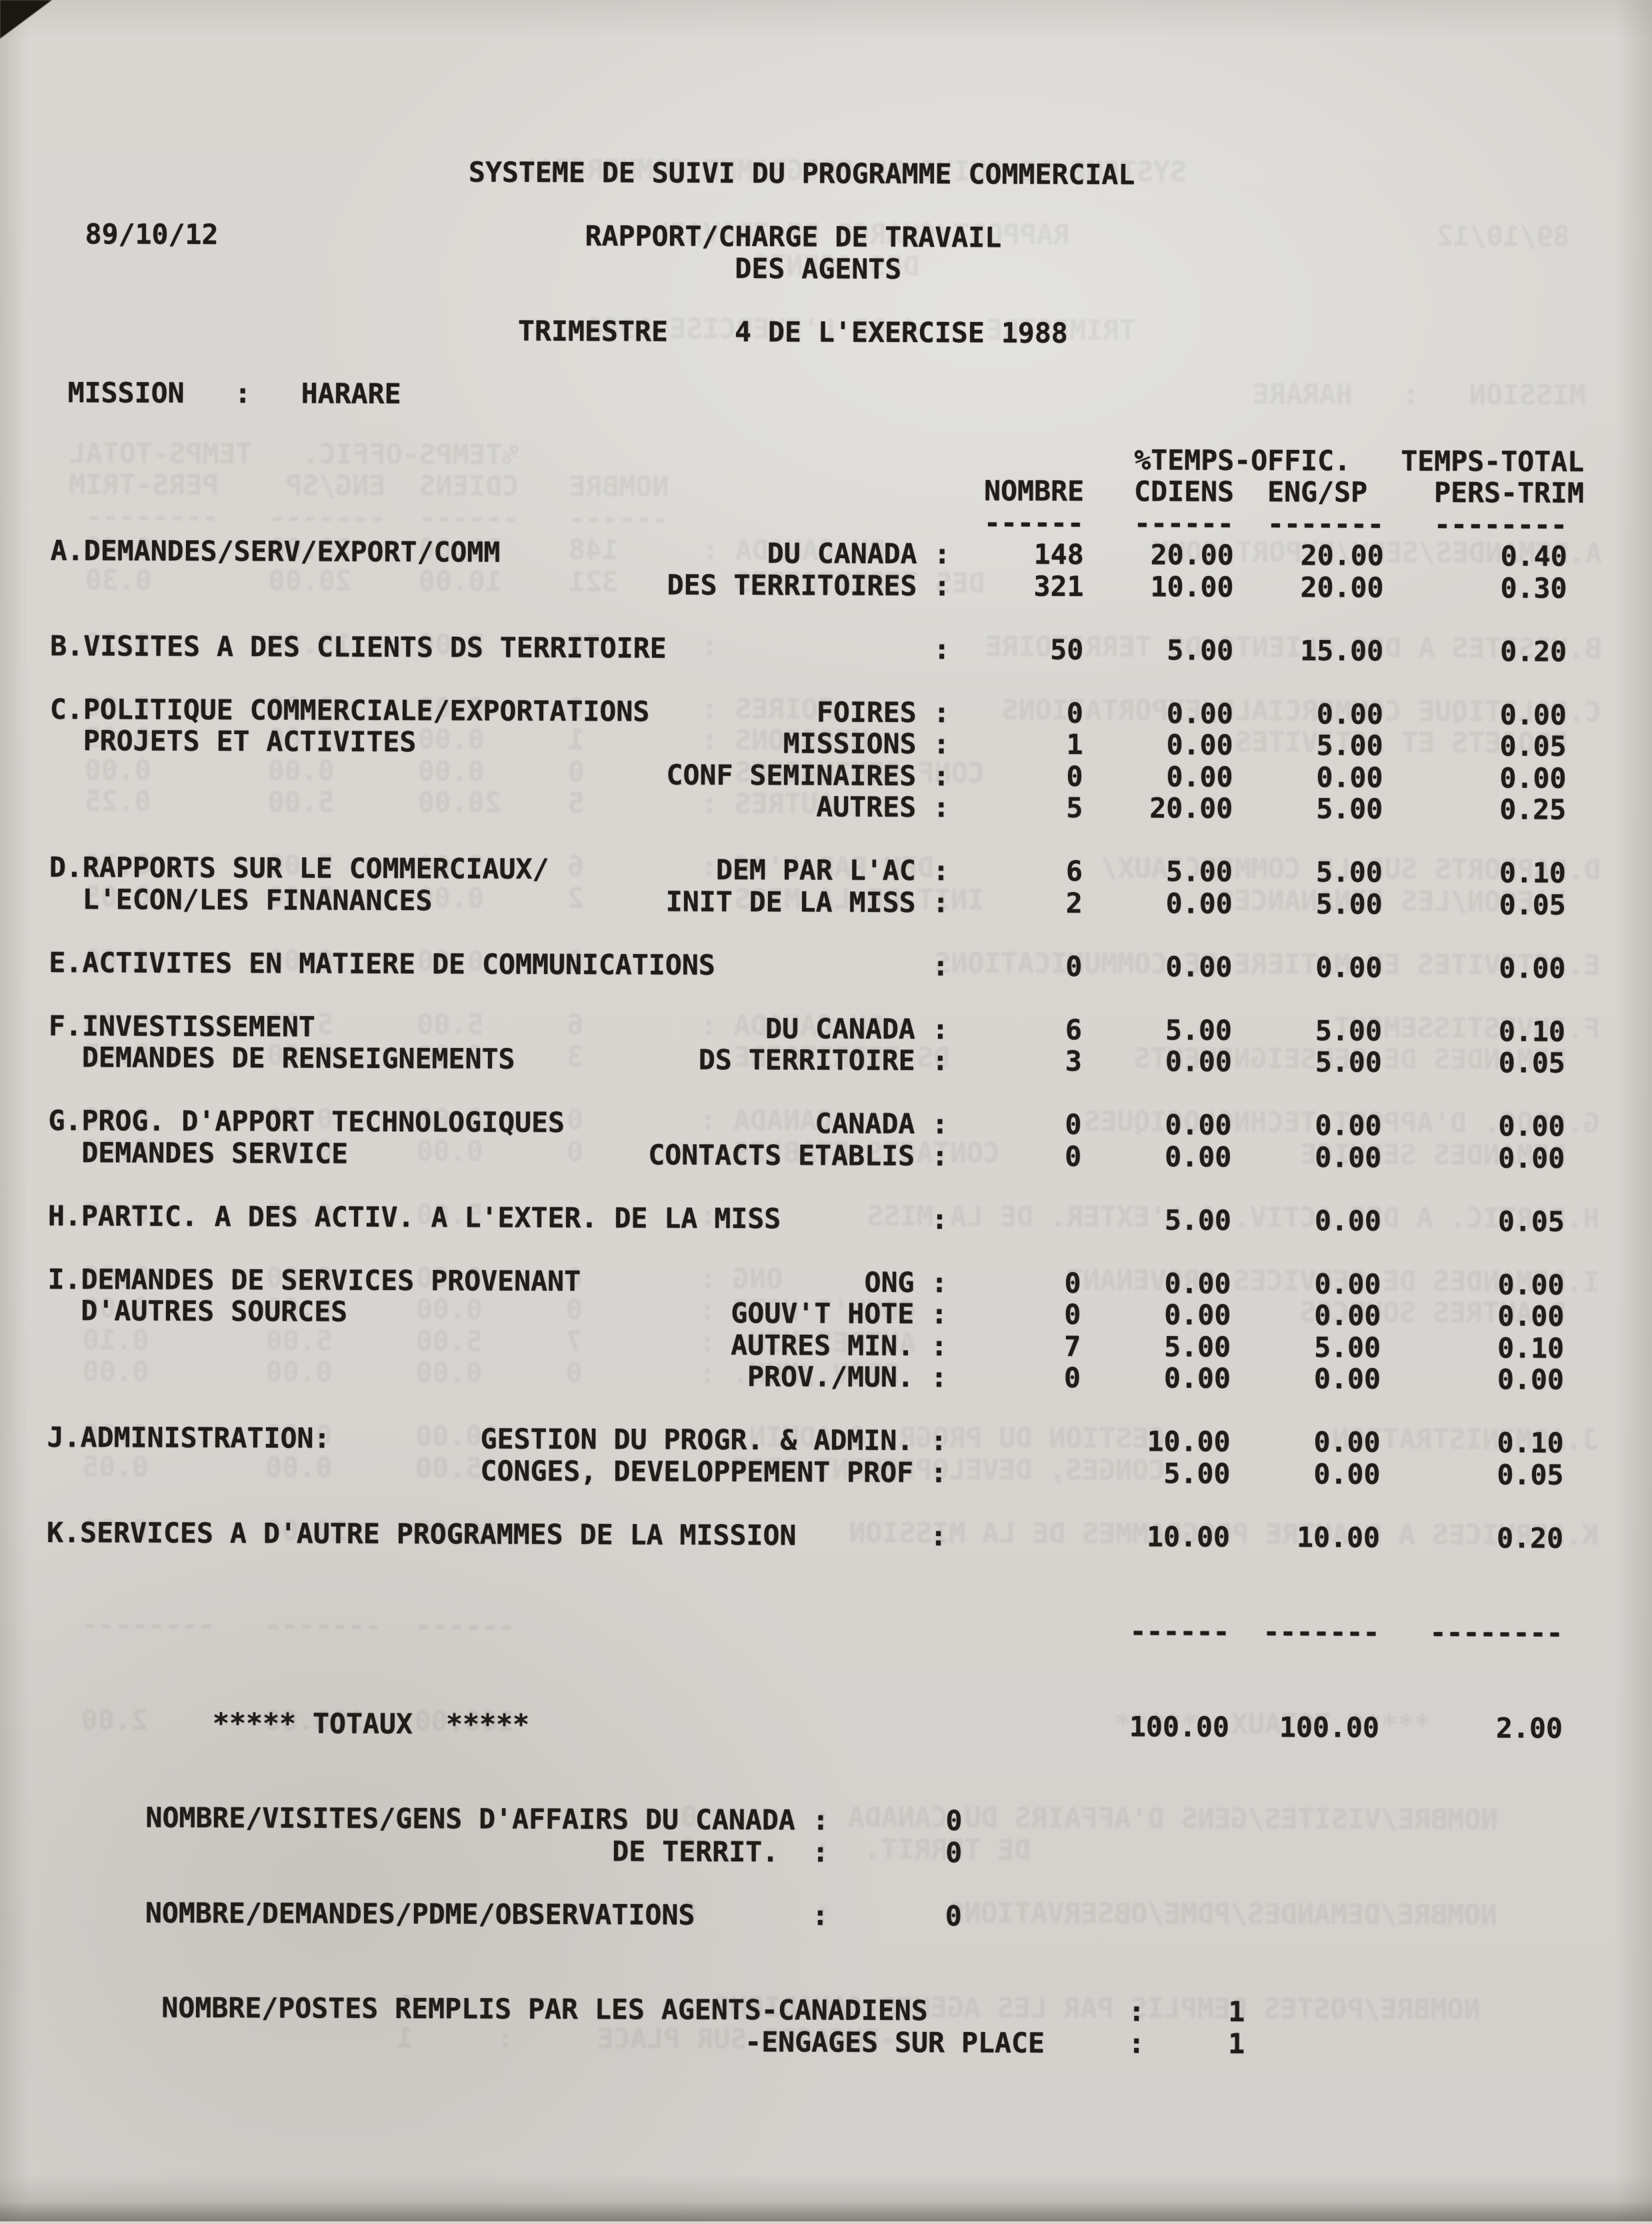 Image resolution: width=1652 pixels, height=2224 pixels. I want to click on value-pers-trim: 0.20, so click(1530, 1538).